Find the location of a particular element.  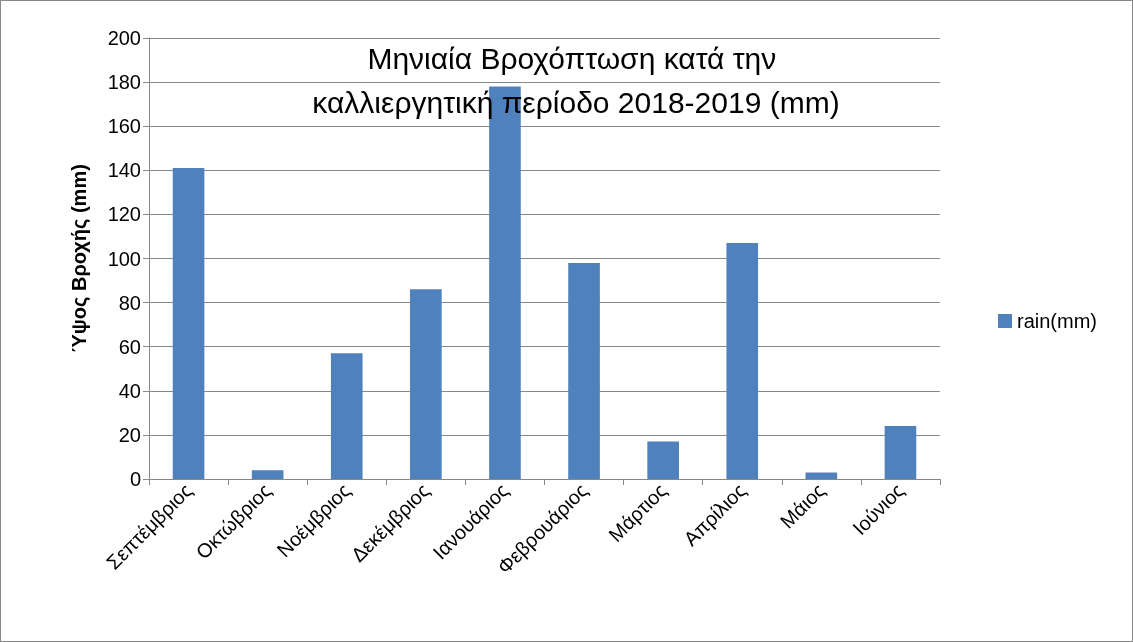

y-tick-label: 200 is located at coordinates (124, 38).